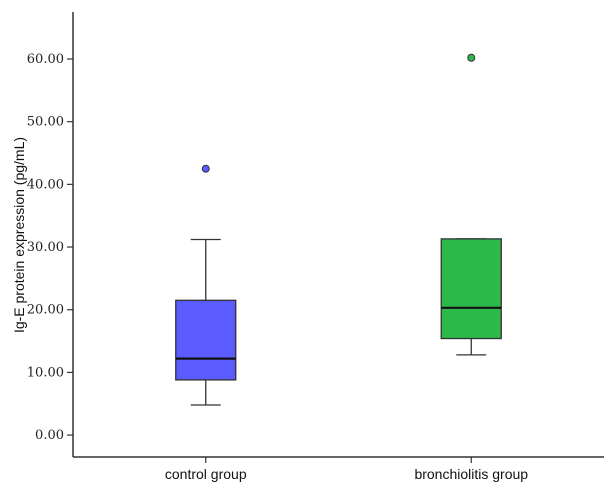 Image resolution: width=607 pixels, height=485 pixels. Describe the element at coordinates (45, 59) in the screenshot. I see `y-tick-label: 60.00` at that location.